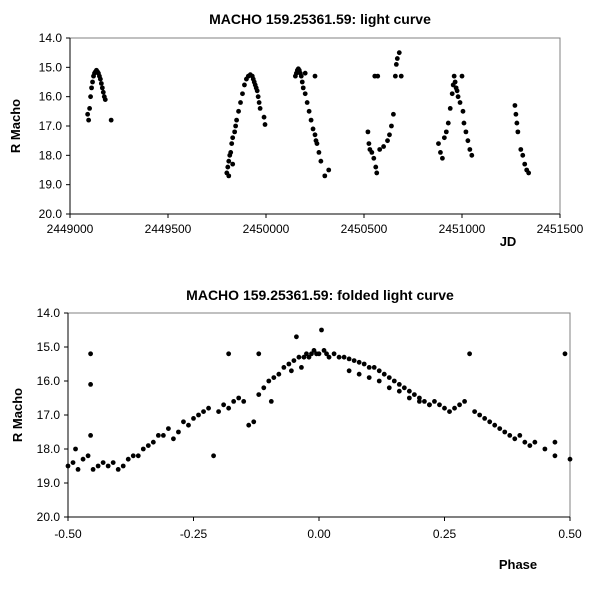 This screenshot has height=600, width=600. I want to click on chart2-title: MACHO 159.25361.59: folded light curve, so click(320, 295).